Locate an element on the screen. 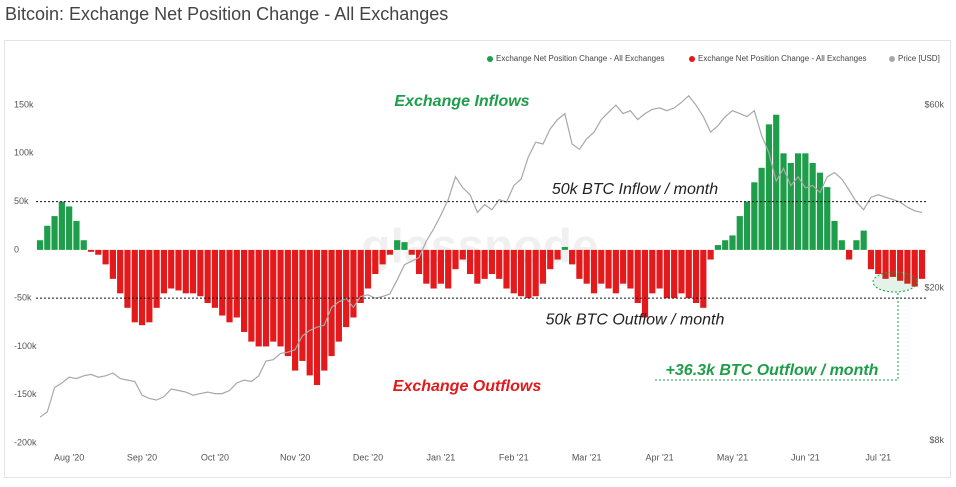  annotation: +36.3k BTC Outflow / month is located at coordinates (772, 370).